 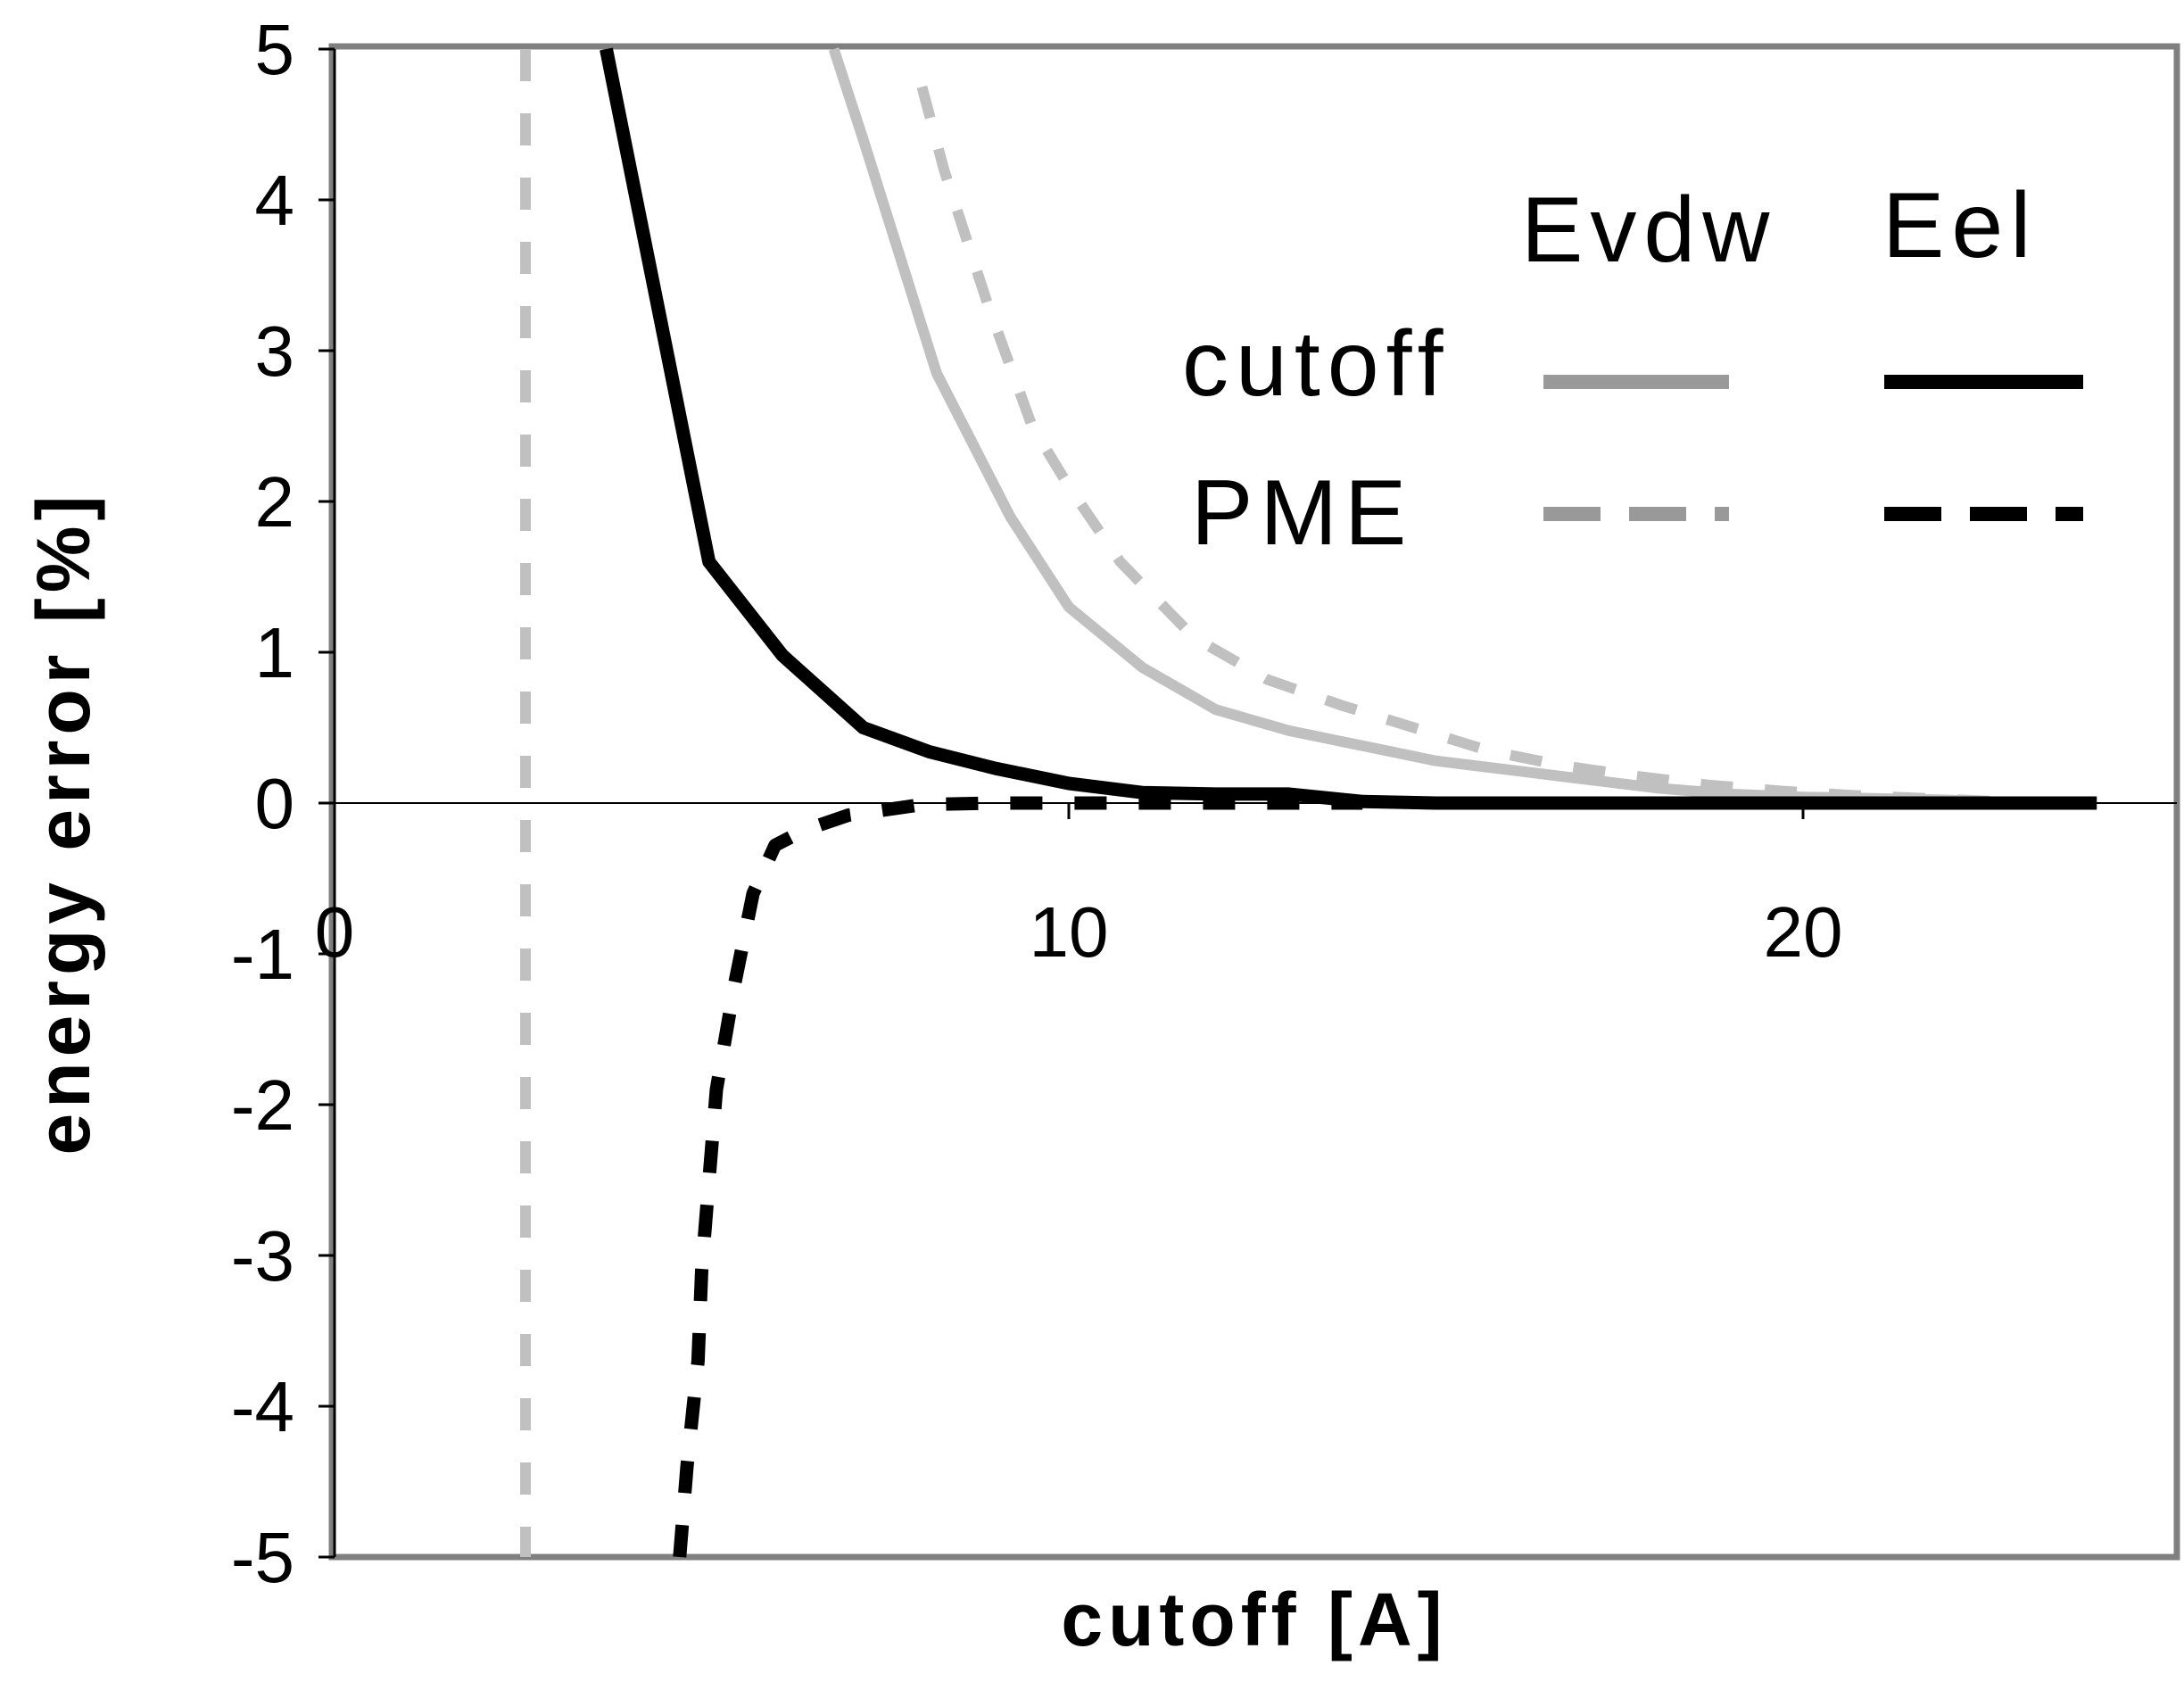 I want to click on x-tick-label: 0, so click(x=335, y=932).